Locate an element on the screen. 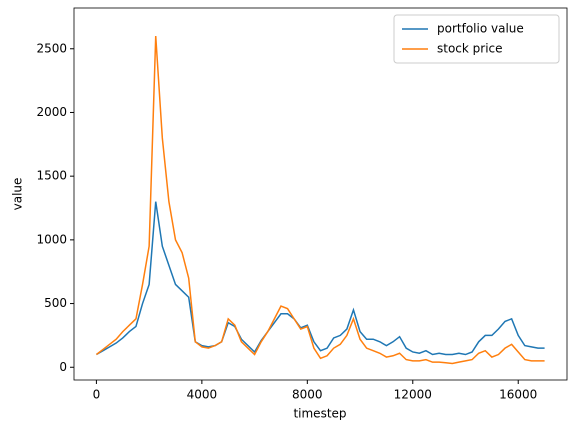 This screenshot has height=436, width=580. legend-label: stock price is located at coordinates (470, 49).